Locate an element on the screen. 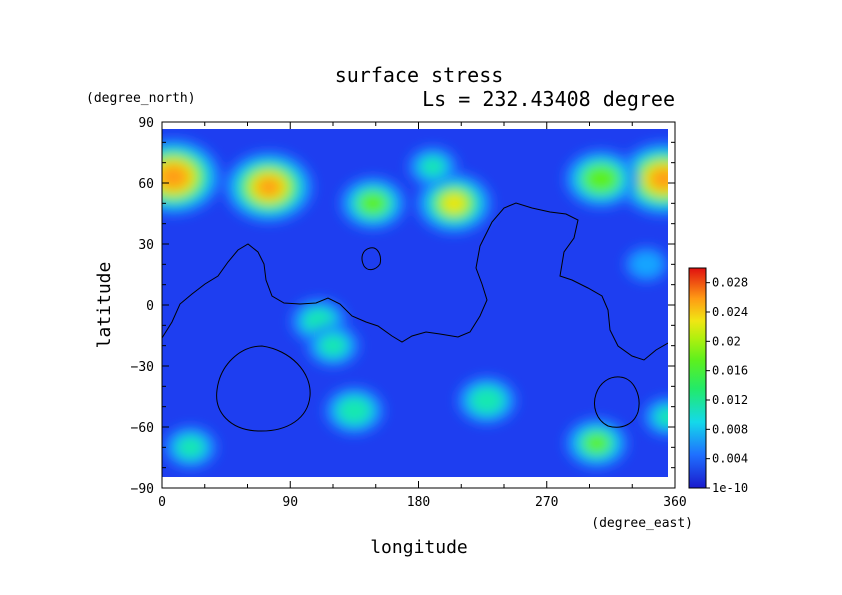 Image resolution: width=842 pixels, height=595 pixels. y-tick-label: 60 is located at coordinates (146, 184).